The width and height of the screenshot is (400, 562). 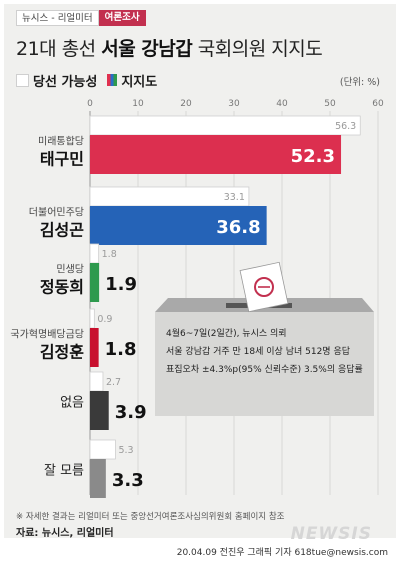 I want to click on survey-info-line: 서울 강남갑 거주 만 18세 이상 남녀 512명 응답, so click(x=258, y=351).